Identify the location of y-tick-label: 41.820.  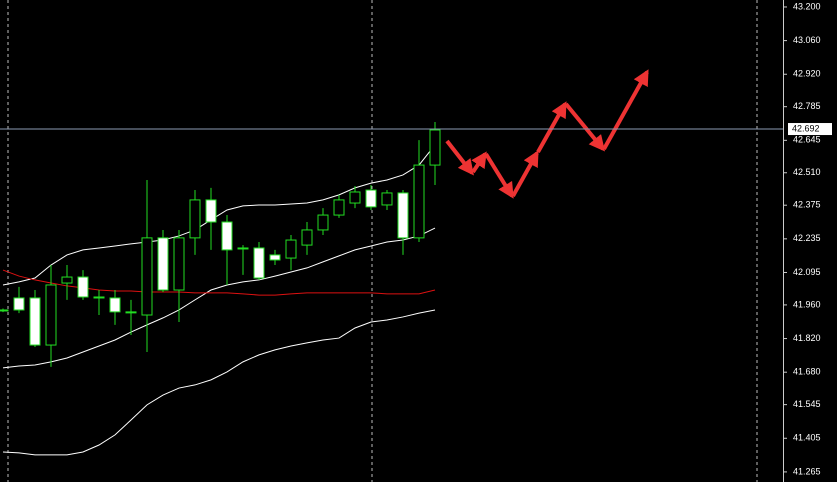
(807, 338).